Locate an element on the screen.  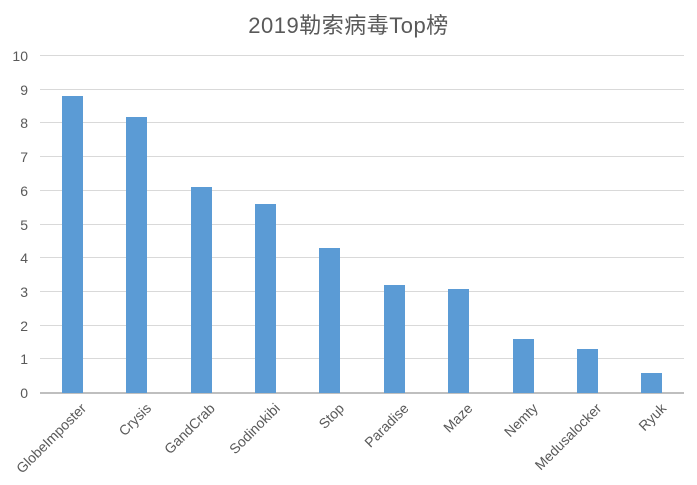
y-tick-label: 3 is located at coordinates (24, 291).